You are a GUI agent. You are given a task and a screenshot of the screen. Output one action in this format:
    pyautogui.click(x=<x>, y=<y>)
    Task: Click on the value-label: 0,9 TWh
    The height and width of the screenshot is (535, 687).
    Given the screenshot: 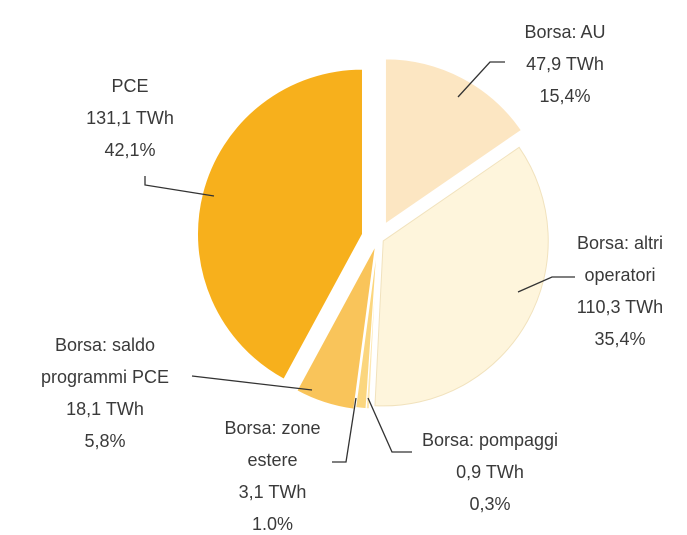 What is the action you would take?
    pyautogui.click(x=490, y=472)
    